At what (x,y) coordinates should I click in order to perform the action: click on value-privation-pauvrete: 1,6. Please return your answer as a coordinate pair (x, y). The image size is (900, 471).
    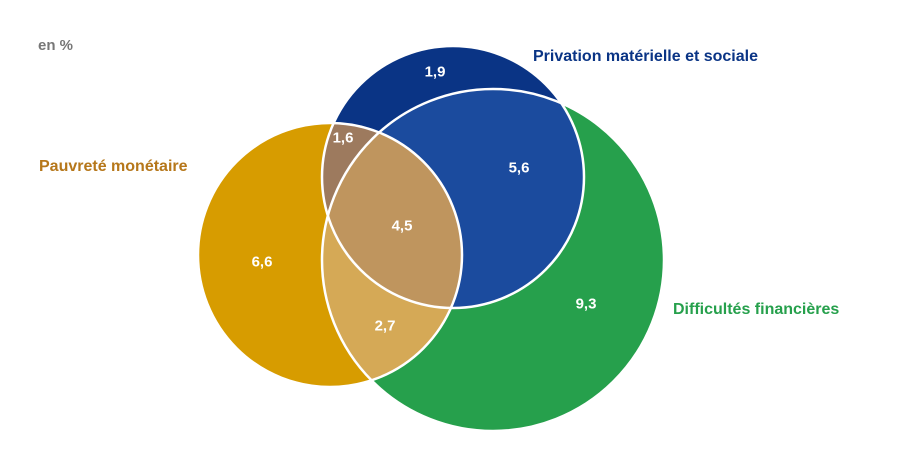
    Looking at the image, I should click on (343, 138).